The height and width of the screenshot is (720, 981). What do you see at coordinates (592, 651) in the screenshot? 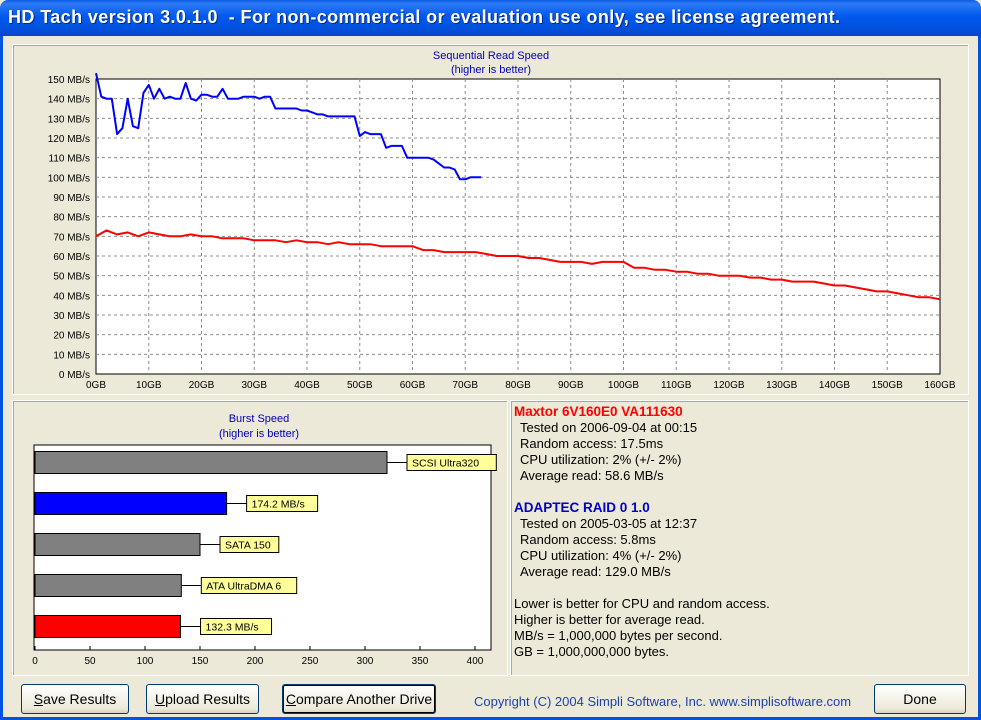
I see `note-line: GB = 1,000,000,000 bytes.` at bounding box center [592, 651].